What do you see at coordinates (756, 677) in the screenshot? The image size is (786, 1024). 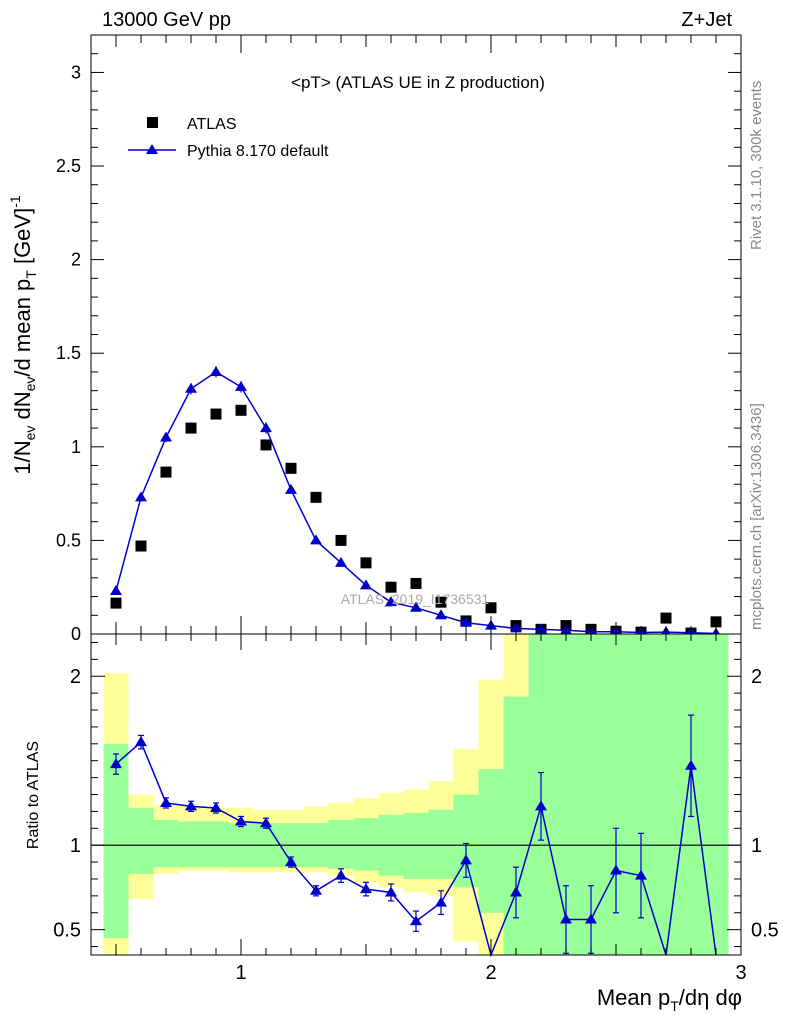 I see `ratio-ytick-label-right: 2` at bounding box center [756, 677].